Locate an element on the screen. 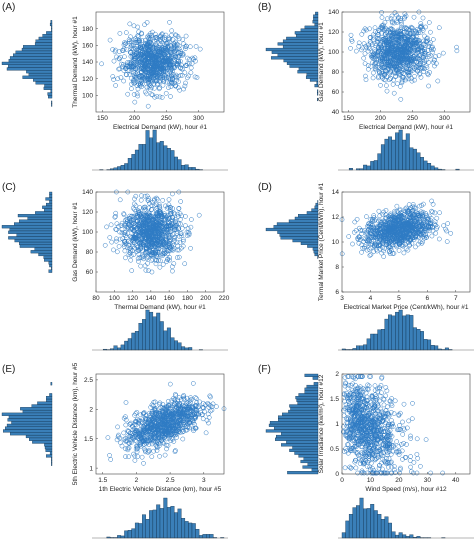 The width and height of the screenshot is (474, 540). y-tick-label: 12 is located at coordinates (336, 217).